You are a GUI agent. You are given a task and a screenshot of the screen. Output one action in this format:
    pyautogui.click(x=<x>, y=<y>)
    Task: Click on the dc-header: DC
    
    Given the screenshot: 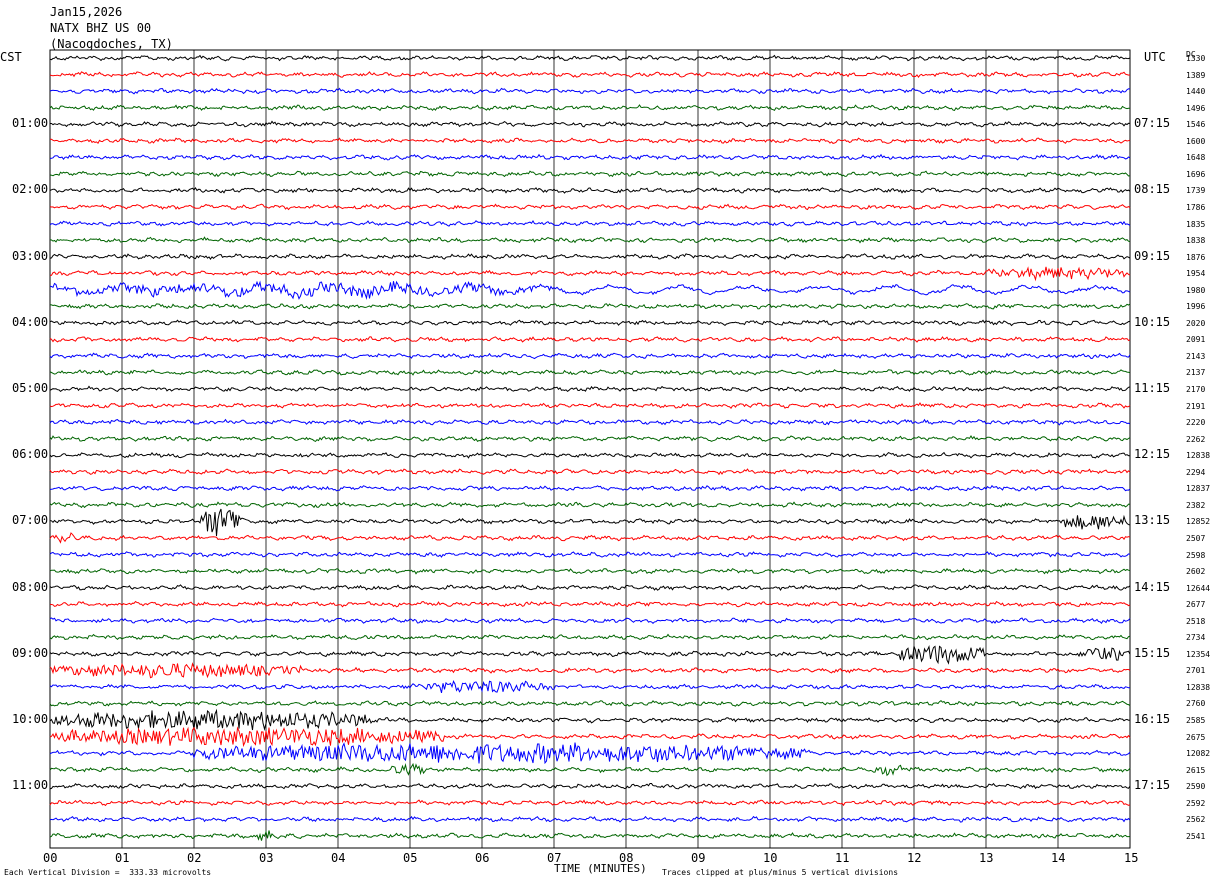 What is the action you would take?
    pyautogui.click(x=1191, y=54)
    